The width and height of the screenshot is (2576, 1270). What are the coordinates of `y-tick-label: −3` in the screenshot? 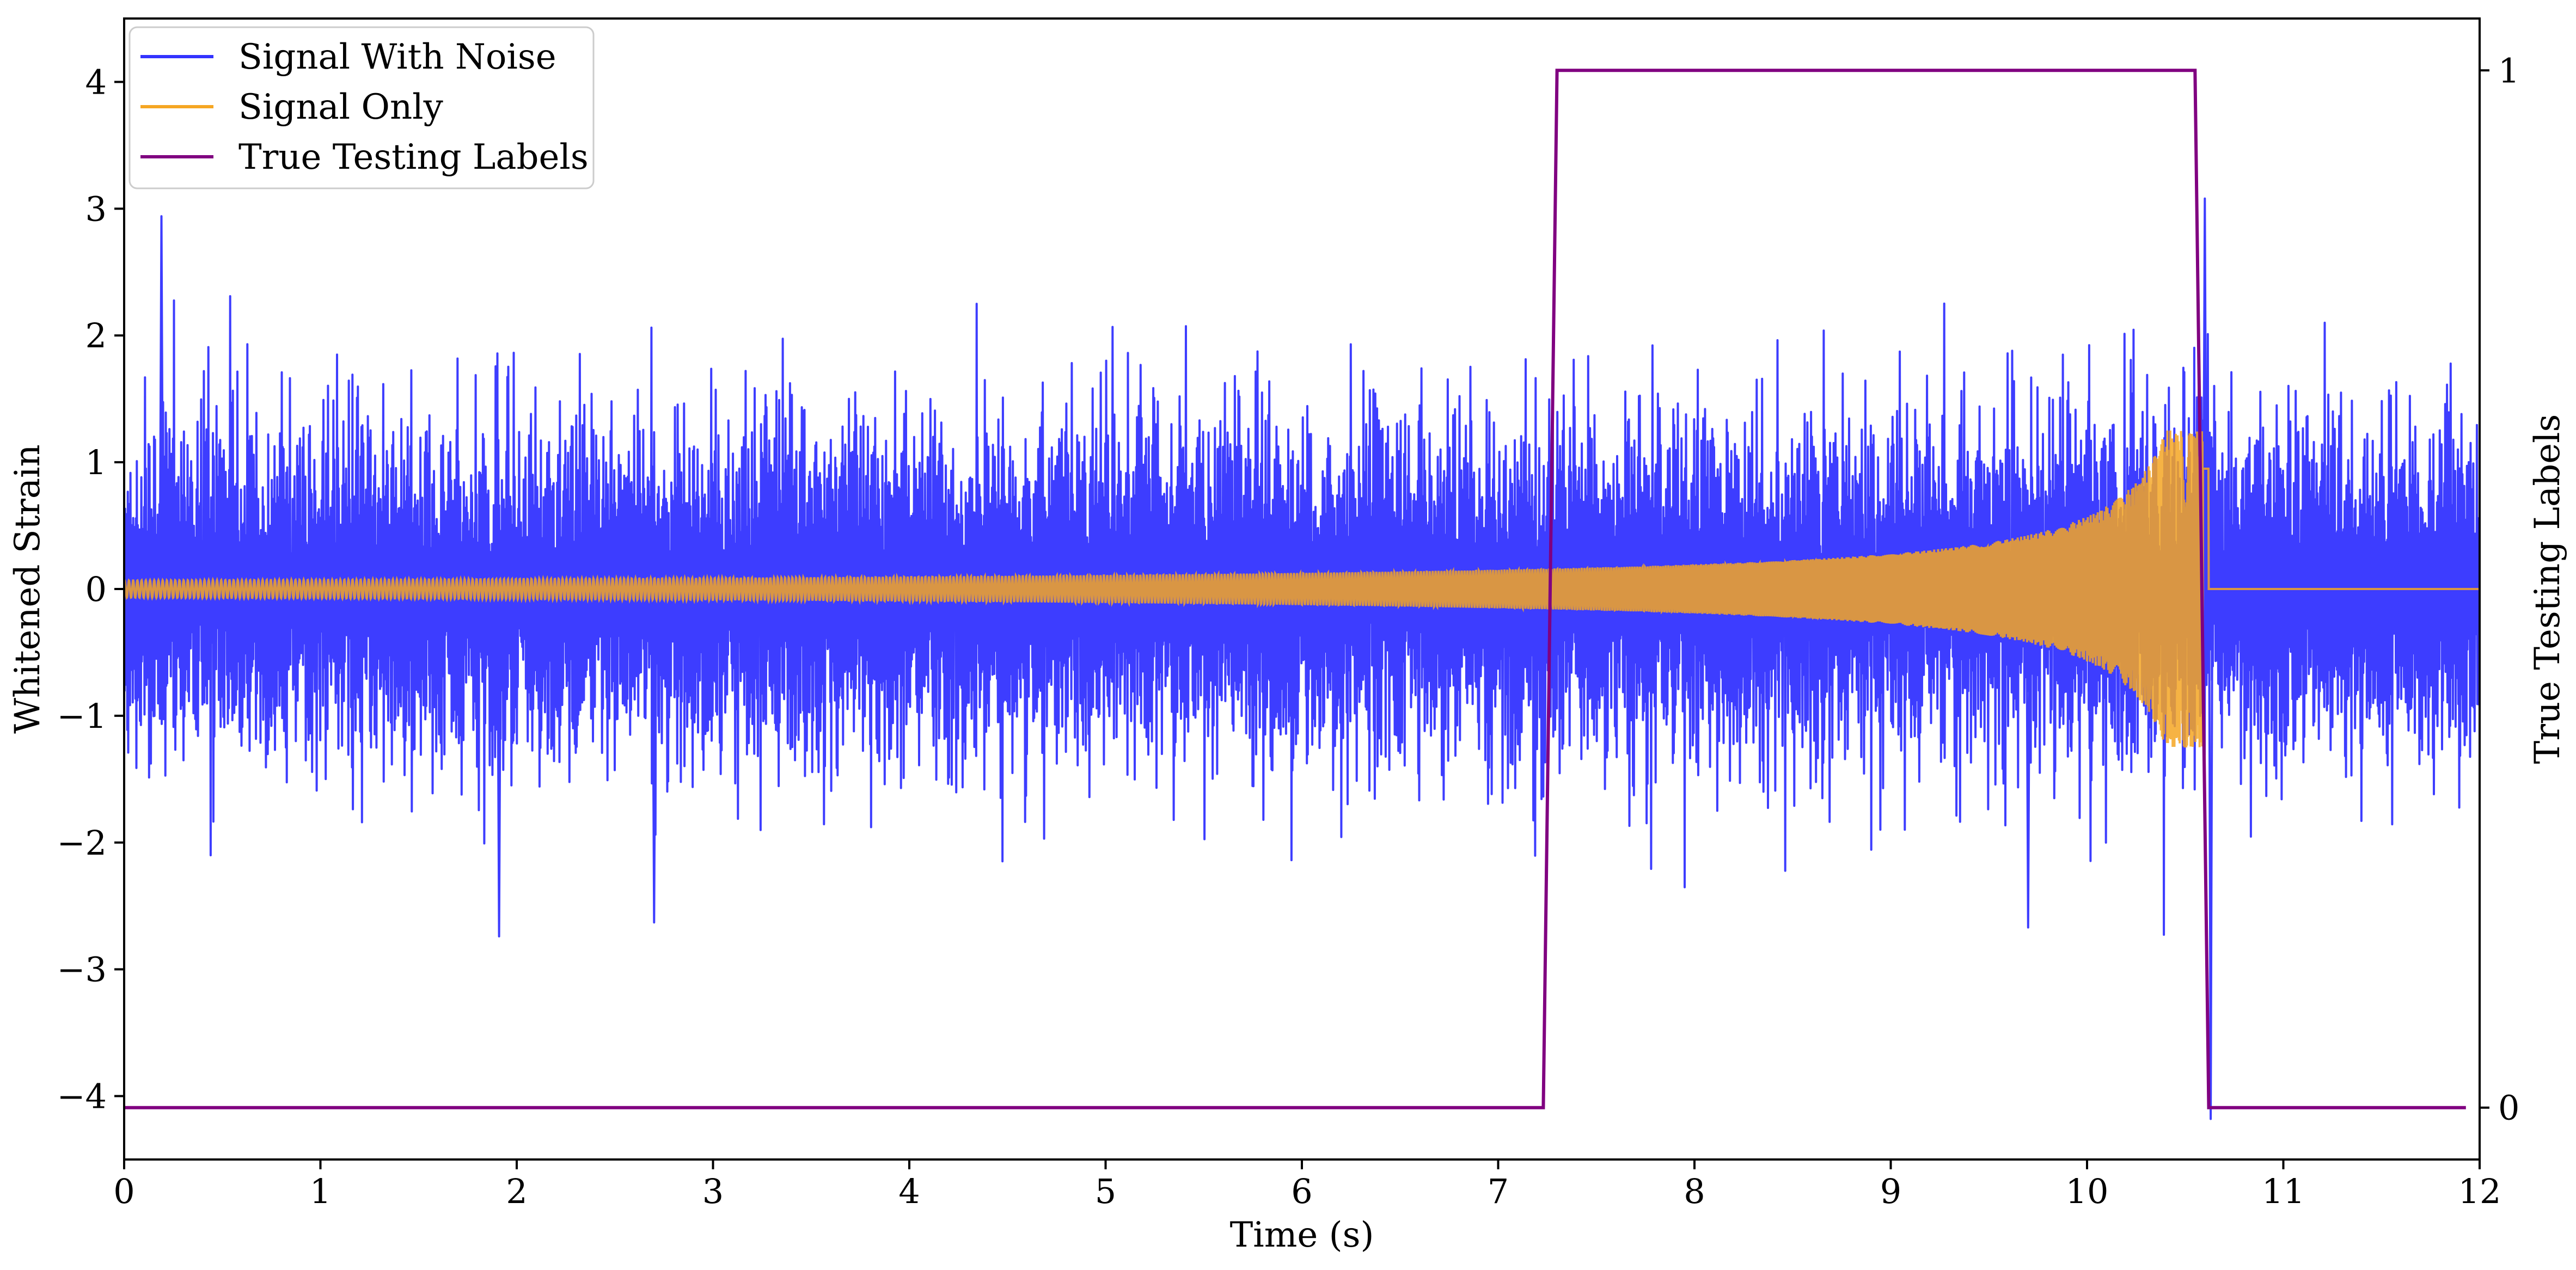 It's located at (82, 970).